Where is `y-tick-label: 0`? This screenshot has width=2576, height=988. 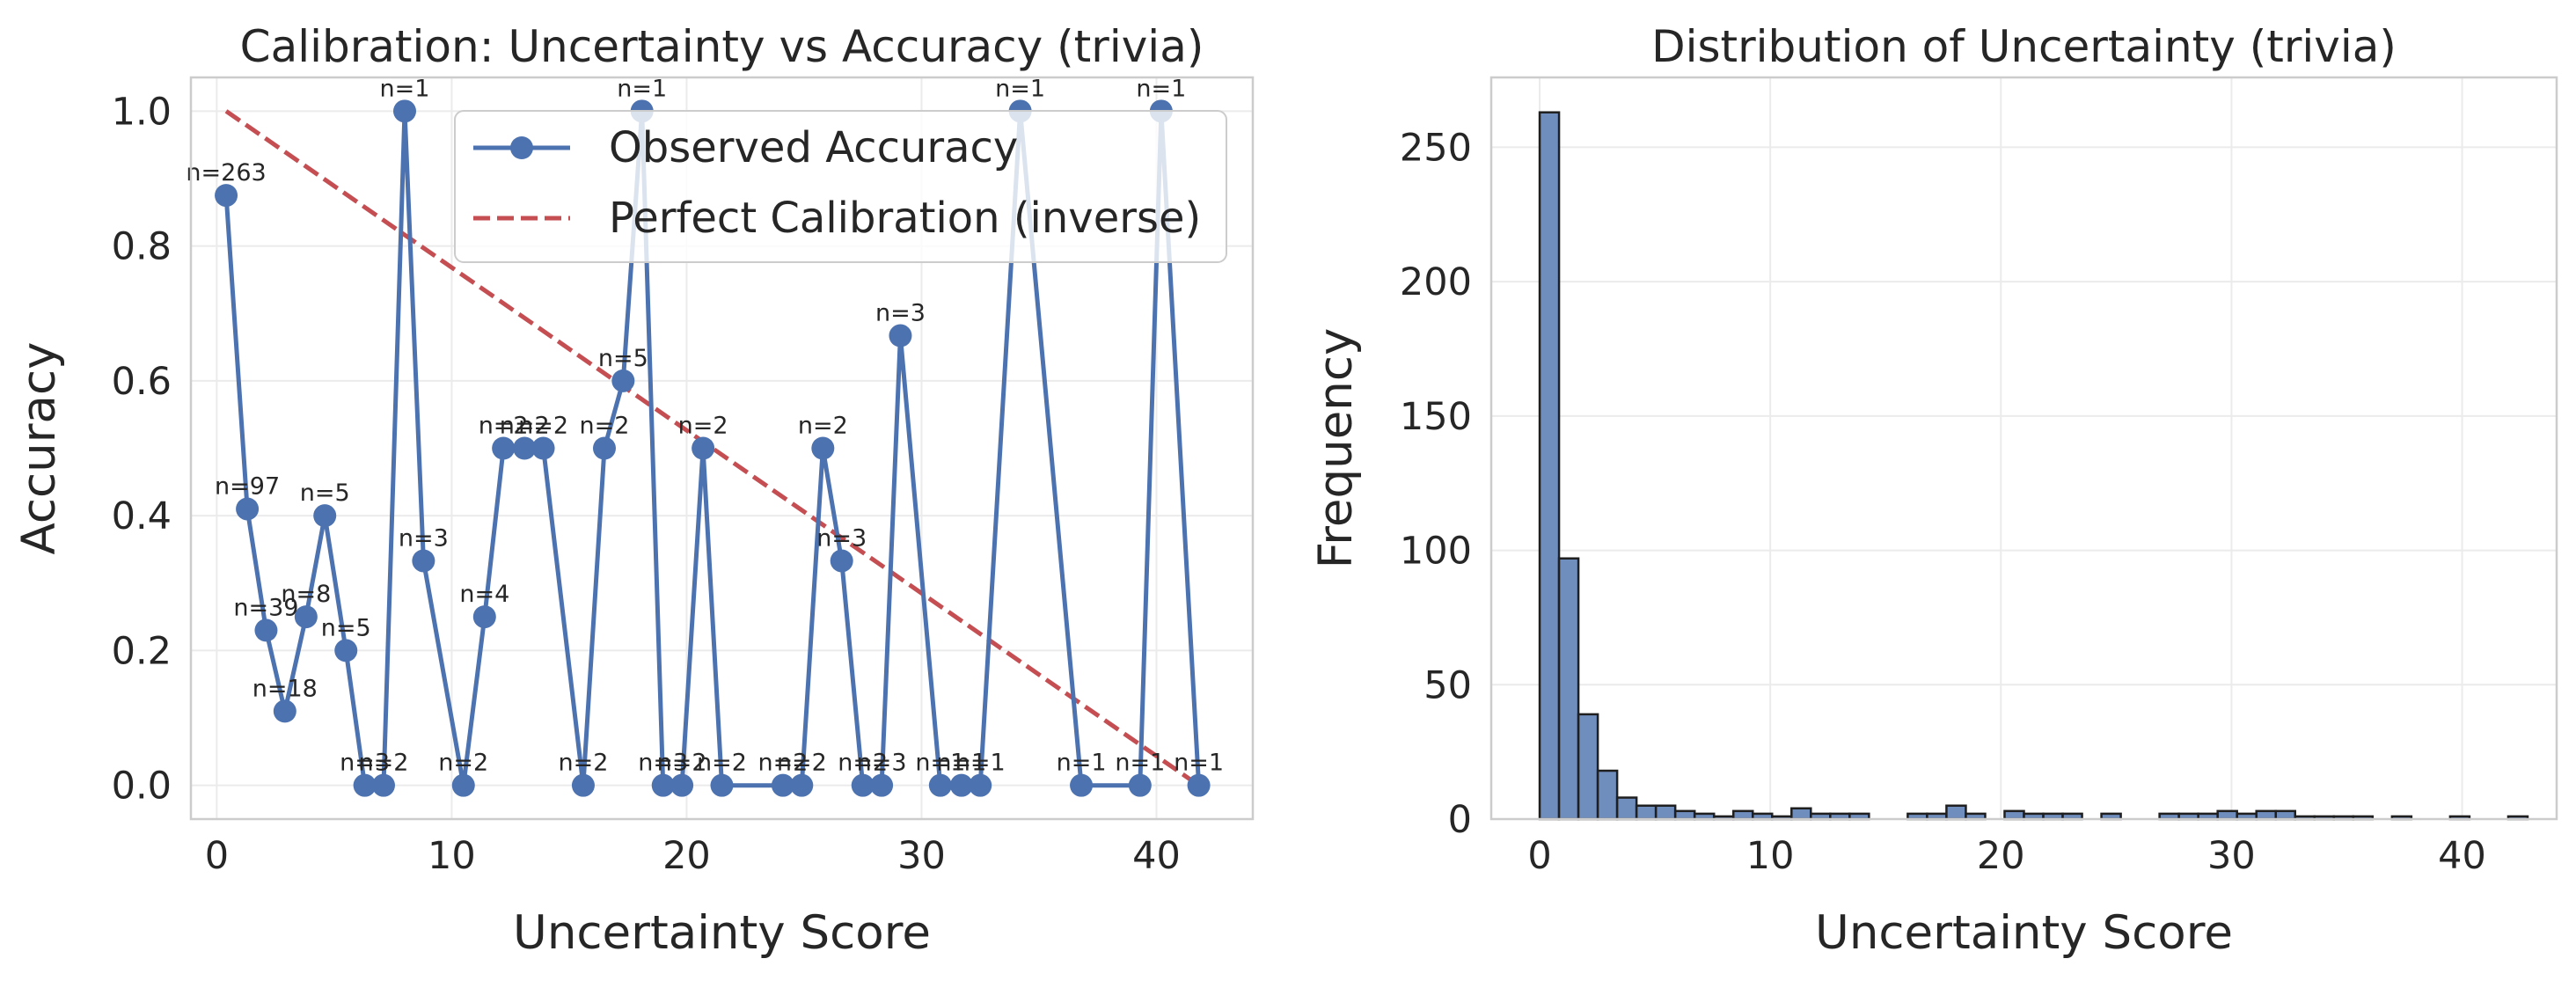
y-tick-label: 0 is located at coordinates (1460, 820).